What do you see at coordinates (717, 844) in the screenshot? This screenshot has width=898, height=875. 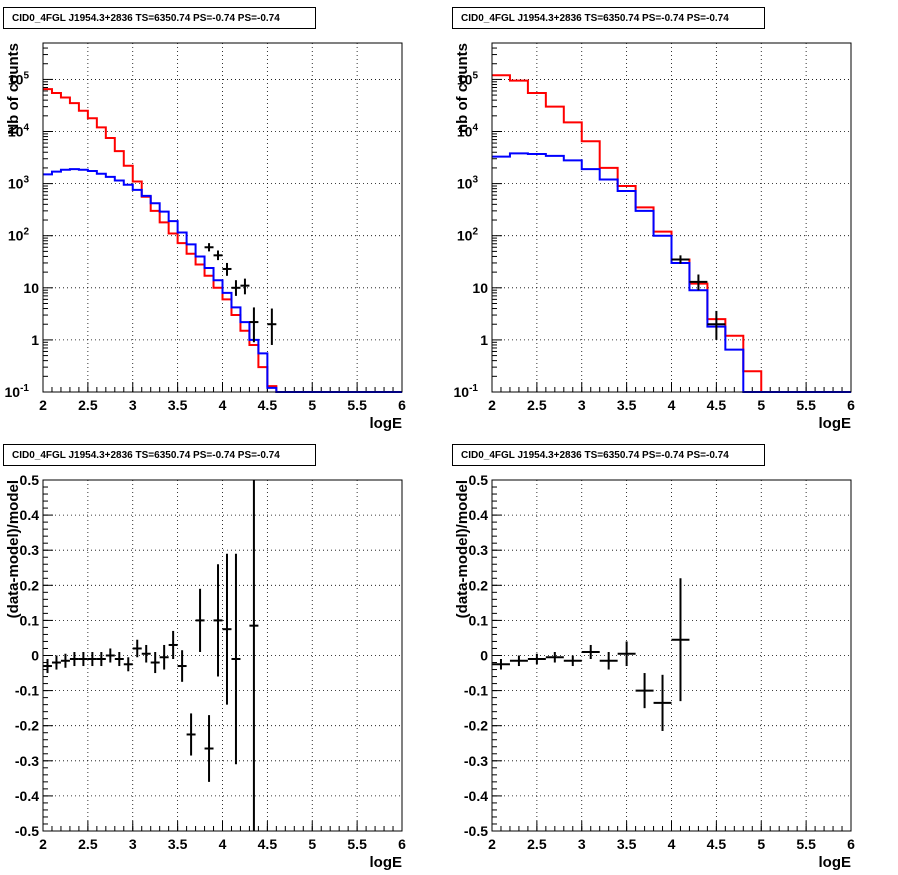 I see `x-tick-label: 4.5` at bounding box center [717, 844].